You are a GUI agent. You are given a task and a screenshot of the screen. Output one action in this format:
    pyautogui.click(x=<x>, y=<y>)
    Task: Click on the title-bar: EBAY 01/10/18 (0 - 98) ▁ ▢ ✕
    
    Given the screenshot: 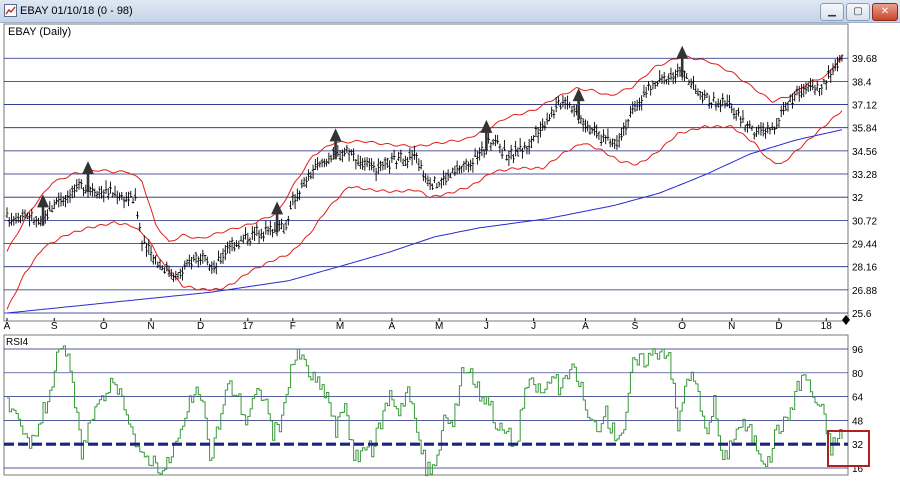 What is the action you would take?
    pyautogui.click(x=450, y=11)
    